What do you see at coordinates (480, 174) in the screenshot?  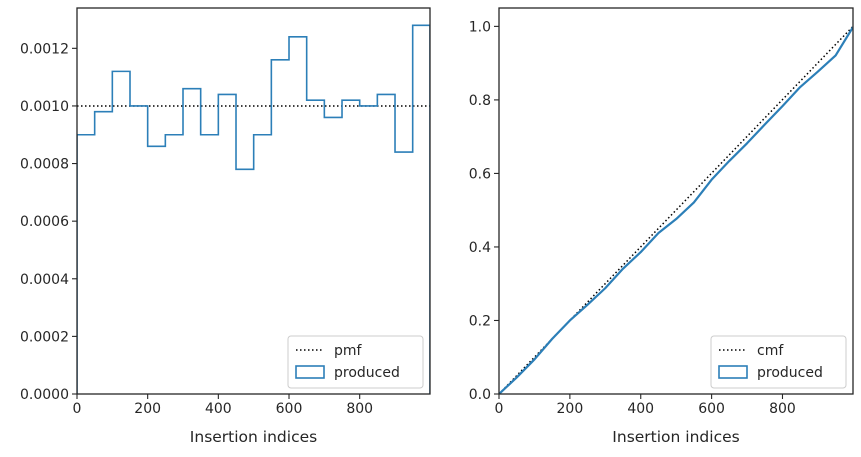 I see `y-tick-label: 0.6` at bounding box center [480, 174].